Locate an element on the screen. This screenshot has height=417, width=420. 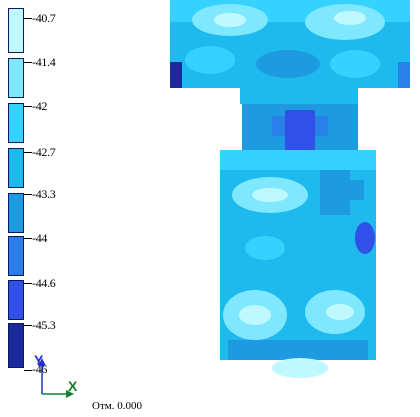
coordinate-axes-icon: Y X is located at coordinates (58, 375).